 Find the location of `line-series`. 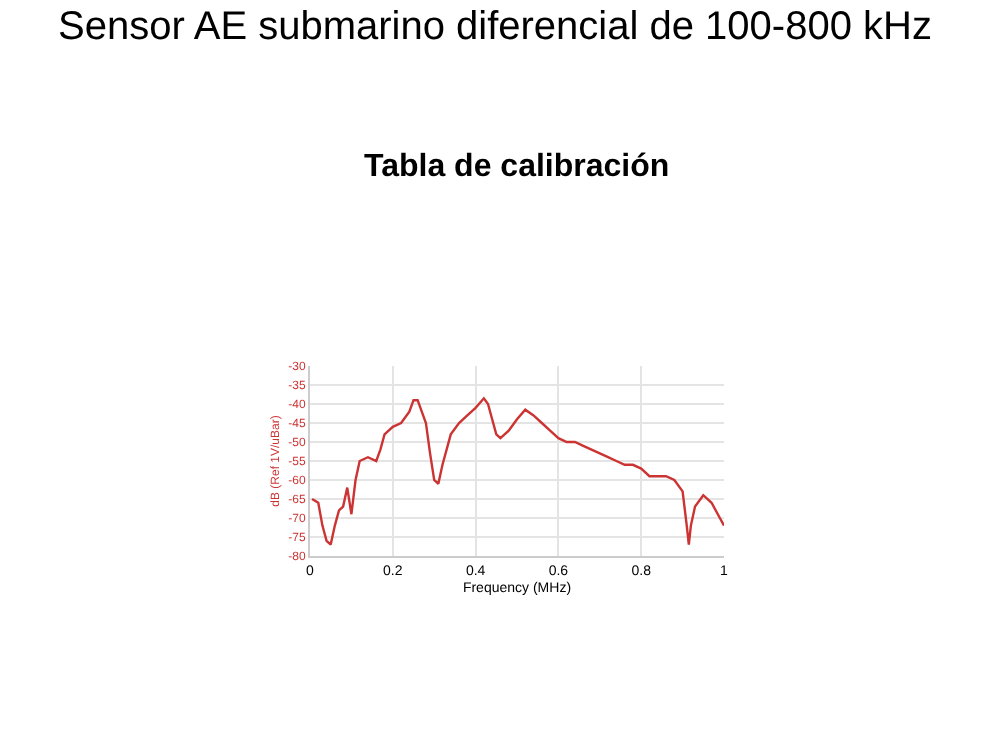

line-series is located at coordinates (517, 471).